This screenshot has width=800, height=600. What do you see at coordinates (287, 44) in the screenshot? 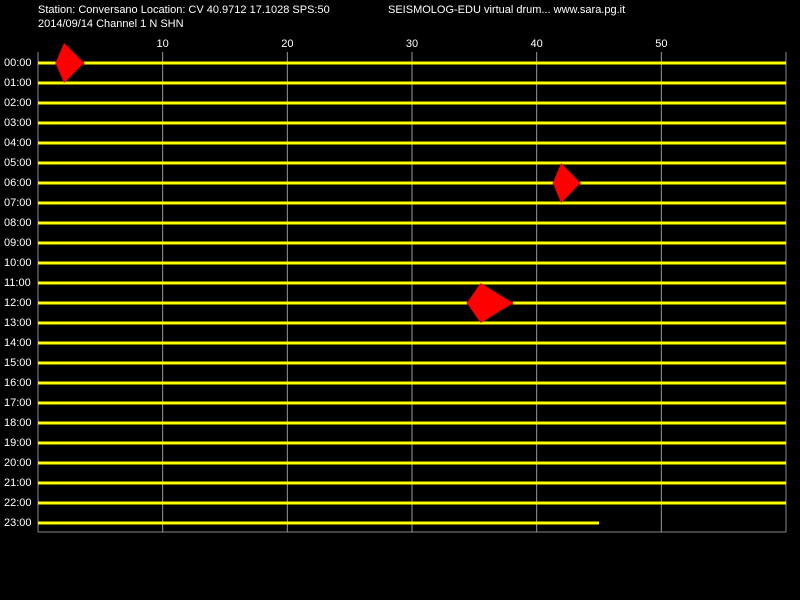
I see `x-tick-label: 20` at bounding box center [287, 44].